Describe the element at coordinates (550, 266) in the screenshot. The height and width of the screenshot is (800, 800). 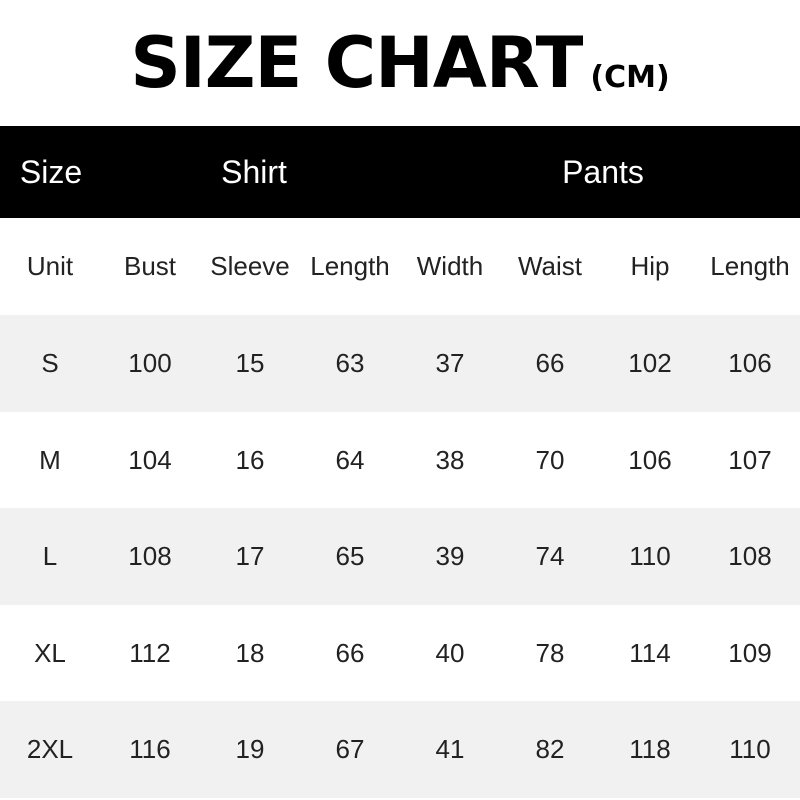
I see `table-cell: Waist` at that location.